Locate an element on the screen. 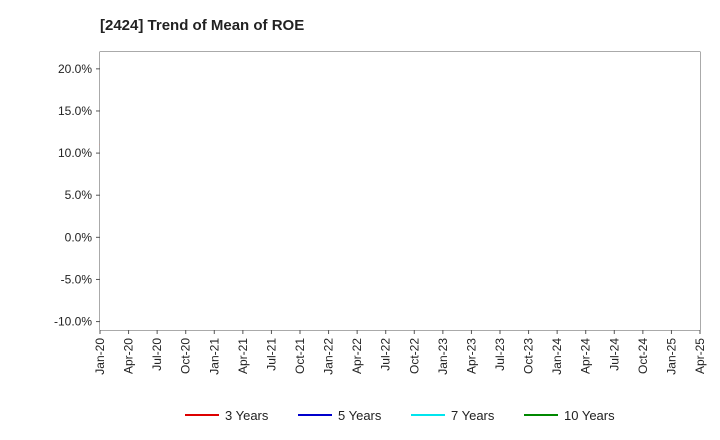  y-tick-label: 15.0% is located at coordinates (75, 111).